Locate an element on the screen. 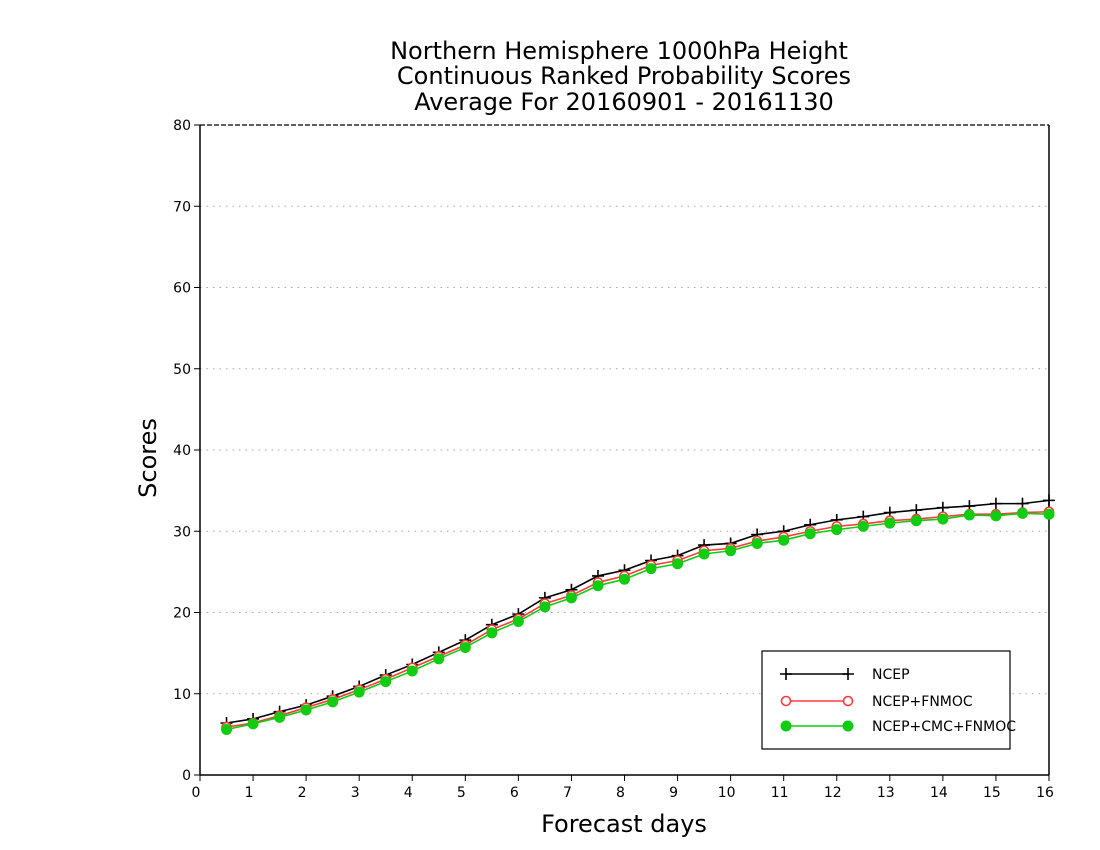  x-tick-label: 5 is located at coordinates (461, 793).